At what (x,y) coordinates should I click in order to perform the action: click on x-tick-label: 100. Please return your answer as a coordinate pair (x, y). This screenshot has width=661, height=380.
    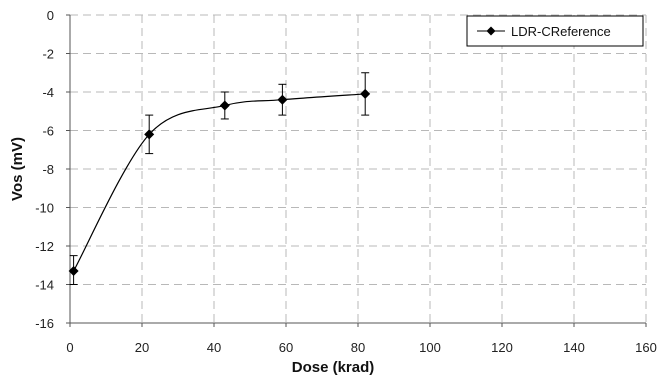
    Looking at the image, I should click on (430, 347).